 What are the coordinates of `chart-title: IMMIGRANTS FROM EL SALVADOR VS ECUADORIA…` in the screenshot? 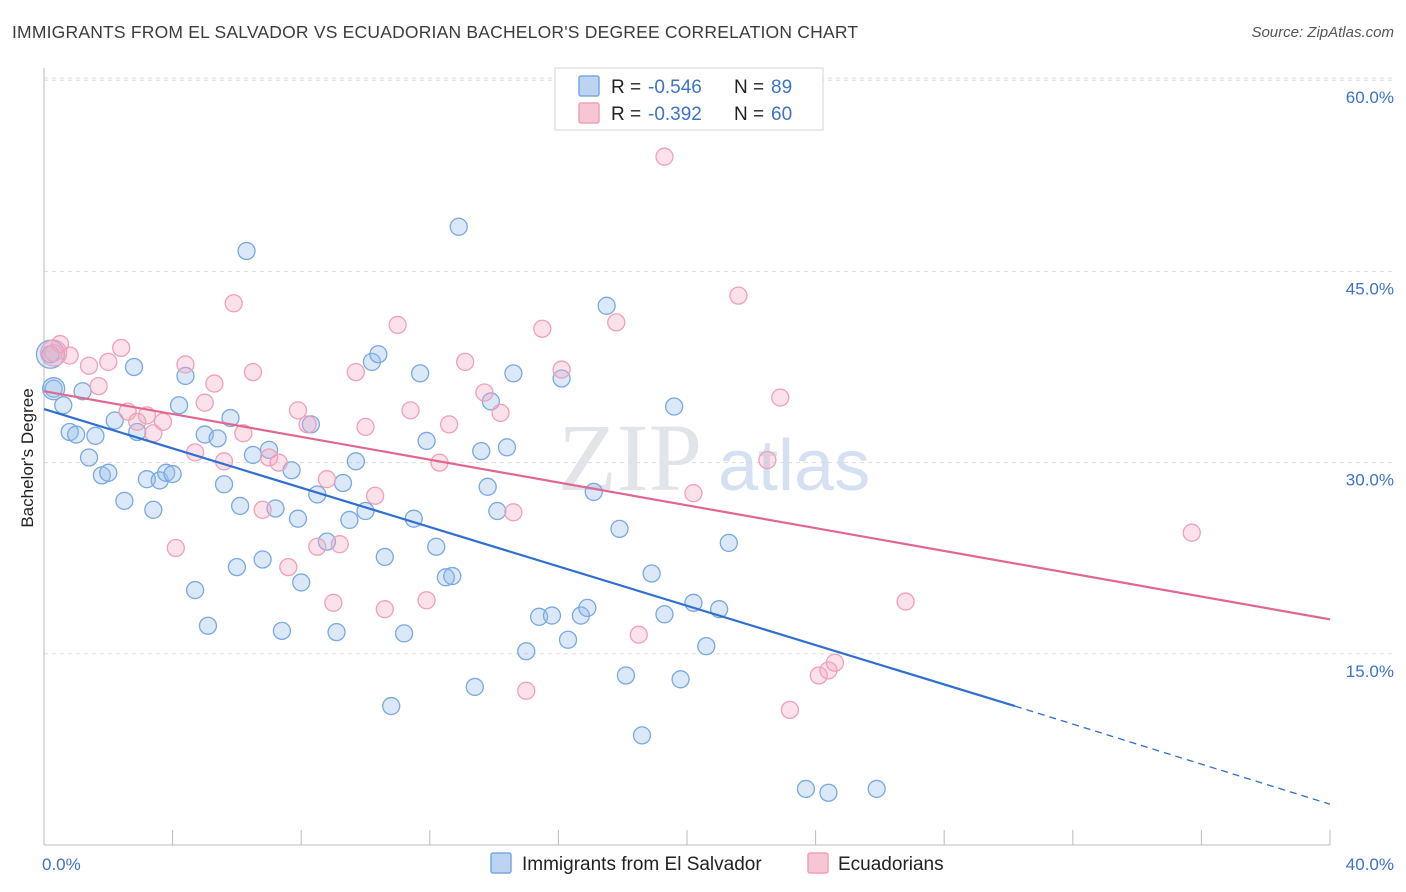 It's located at (435, 32).